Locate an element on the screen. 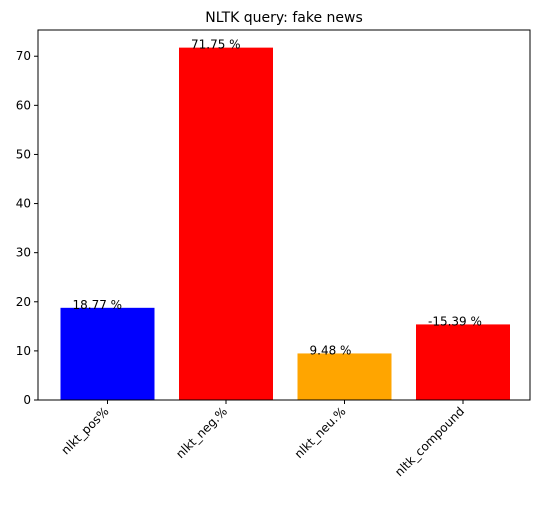 The image size is (546, 505). data-label-3: 9.48 % is located at coordinates (331, 350).